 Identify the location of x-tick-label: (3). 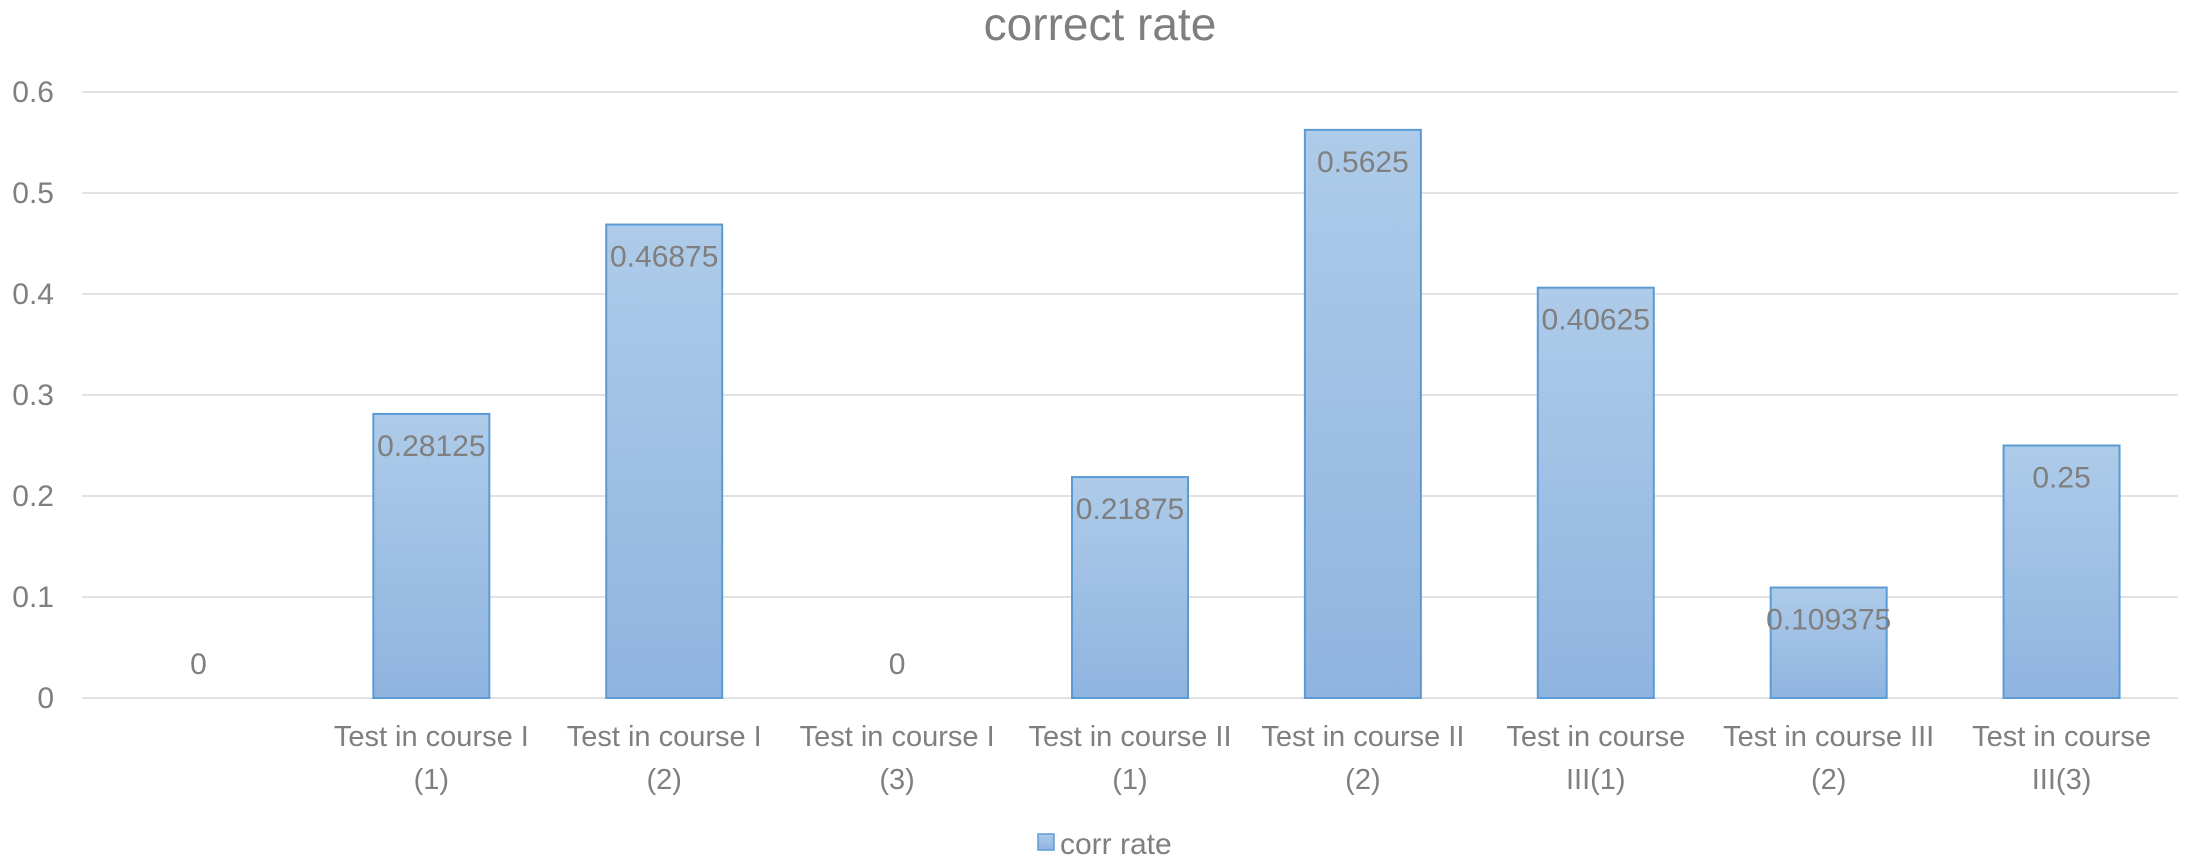
(896, 780).